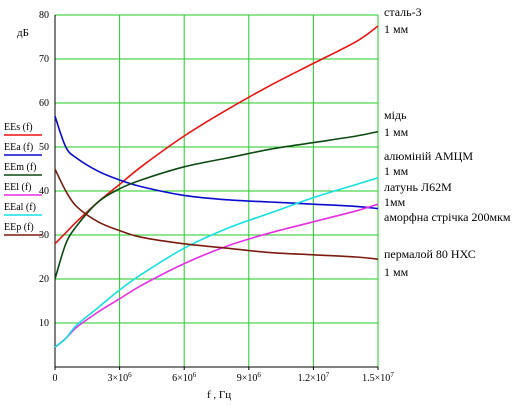 The image size is (516, 405). I want to click on x-axis-ticks: 0 3×10⁶ 6×10⁶ 9×10⁶ 1.2×10⁷ 1.5×10⁷, so click(223, 375).